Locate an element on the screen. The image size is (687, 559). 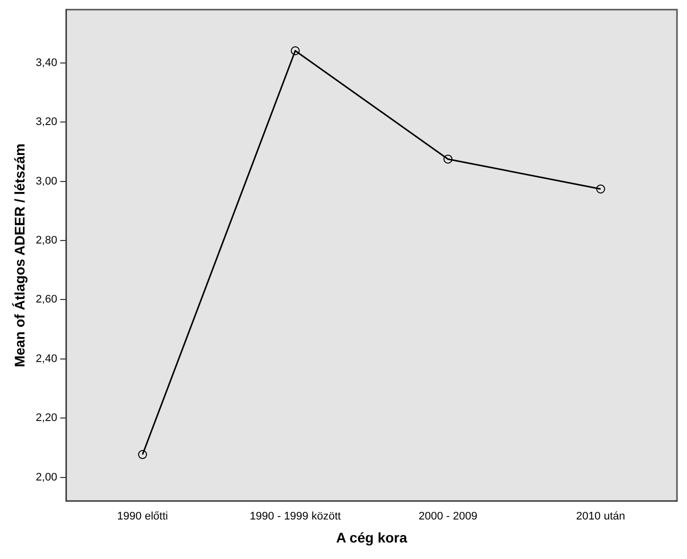
y-tick-label: 3,00 is located at coordinates (47, 181).